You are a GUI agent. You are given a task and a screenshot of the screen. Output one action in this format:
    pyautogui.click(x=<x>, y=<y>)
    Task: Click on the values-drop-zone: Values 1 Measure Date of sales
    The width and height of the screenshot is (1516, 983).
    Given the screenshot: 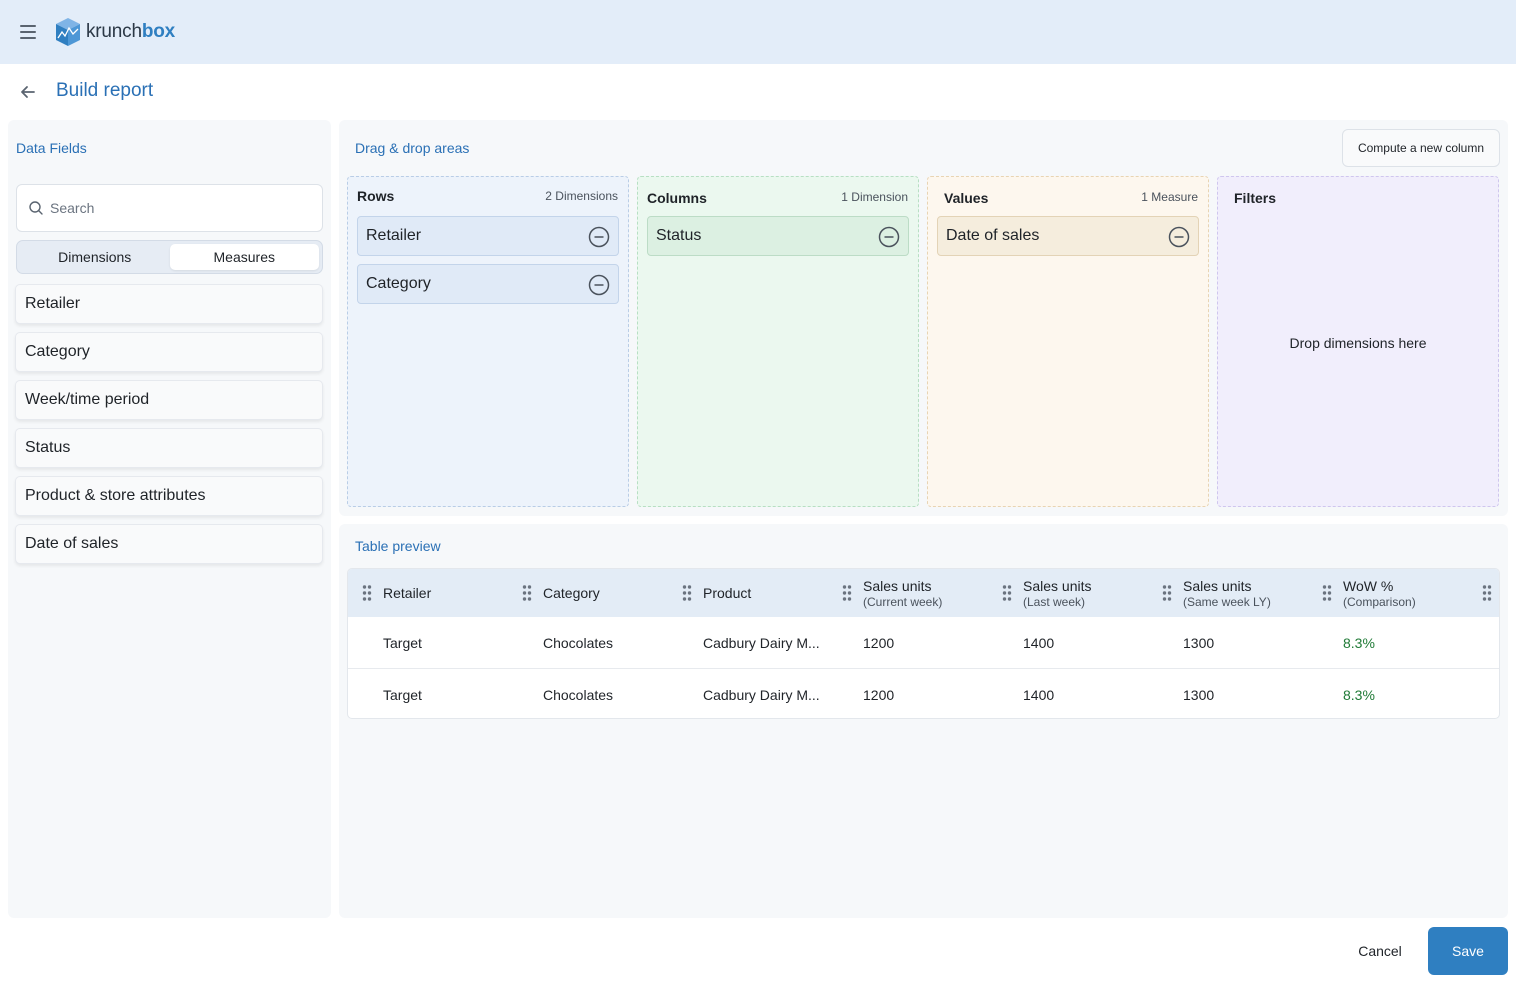 What is the action you would take?
    pyautogui.click(x=1068, y=341)
    